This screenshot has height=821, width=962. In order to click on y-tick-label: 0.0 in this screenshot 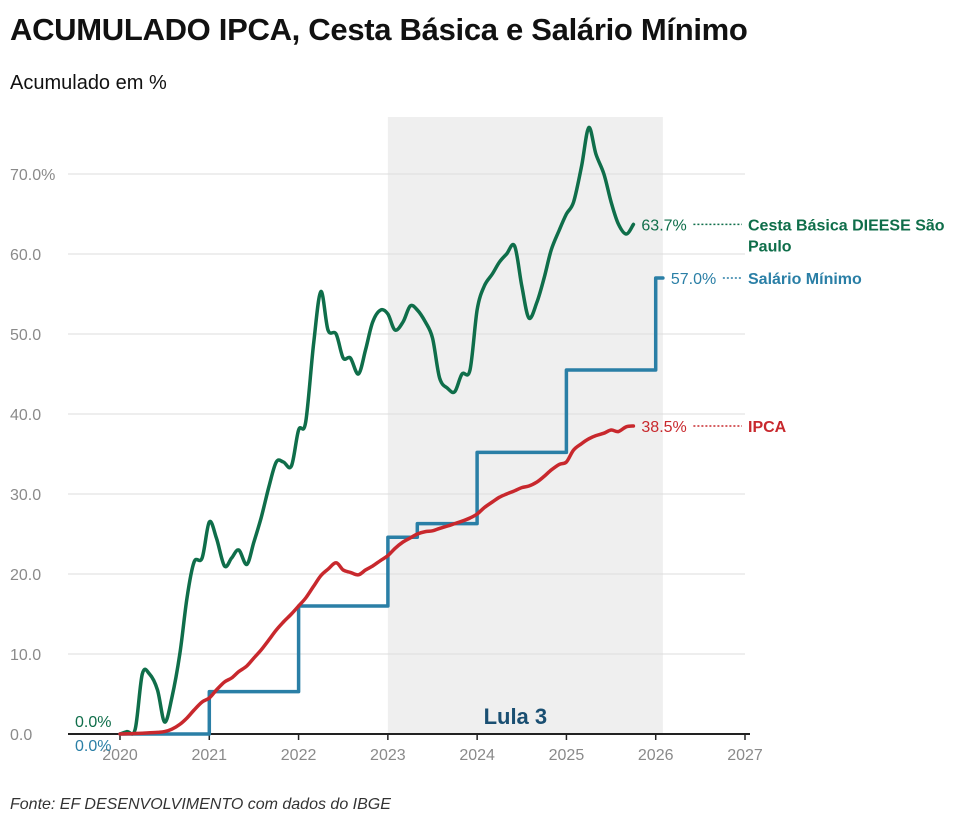, I will do `click(21, 735)`.